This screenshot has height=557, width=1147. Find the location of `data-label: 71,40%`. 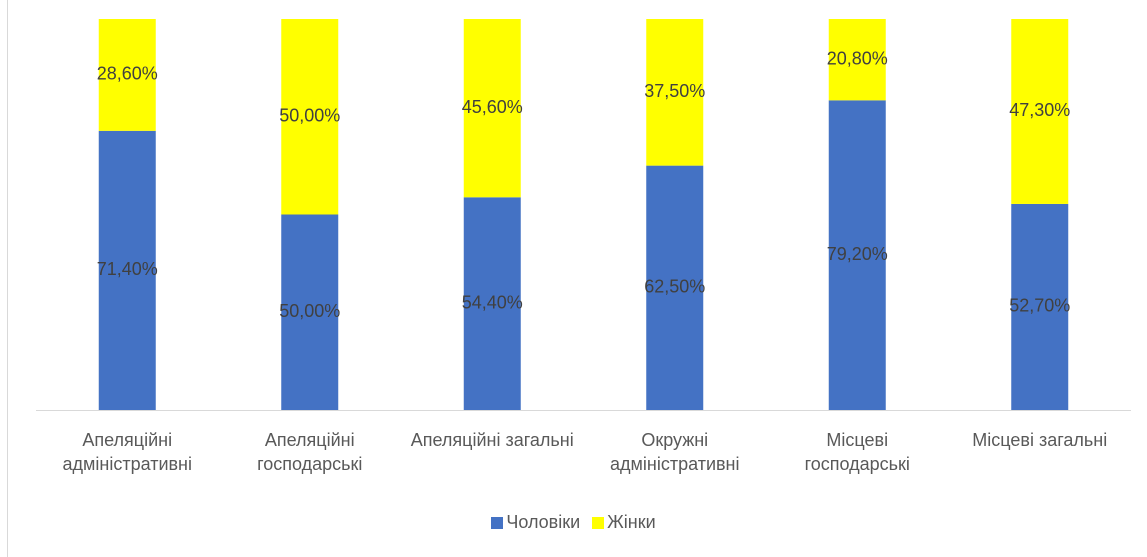

data-label: 71,40% is located at coordinates (127, 269).